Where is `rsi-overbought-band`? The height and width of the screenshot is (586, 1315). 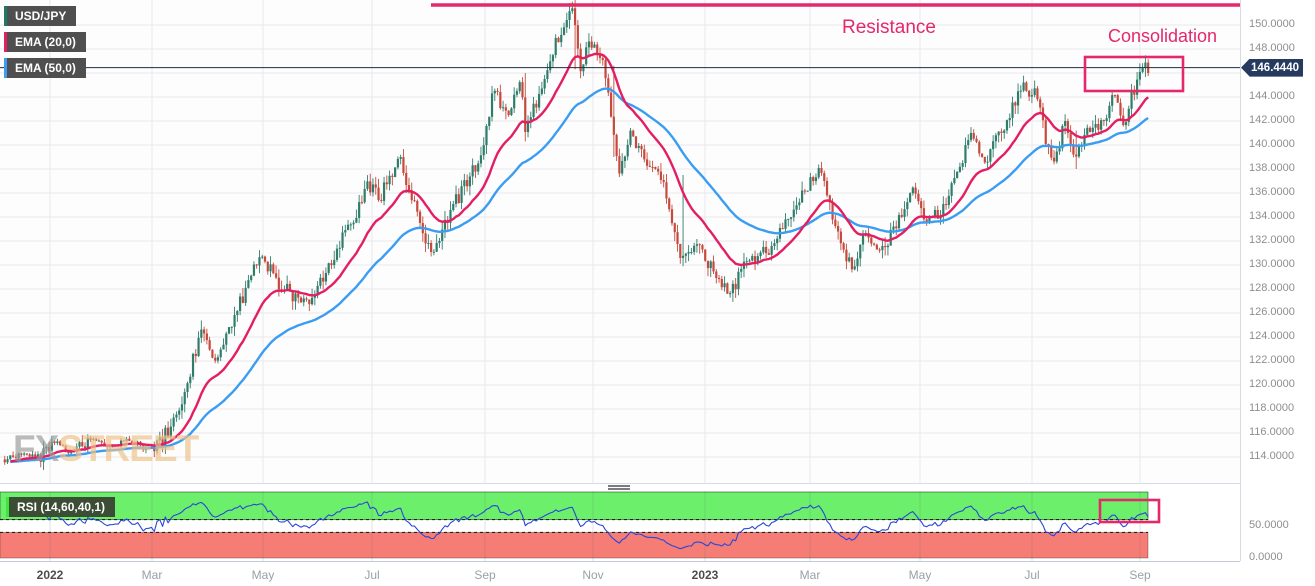 rsi-overbought-band is located at coordinates (574, 506).